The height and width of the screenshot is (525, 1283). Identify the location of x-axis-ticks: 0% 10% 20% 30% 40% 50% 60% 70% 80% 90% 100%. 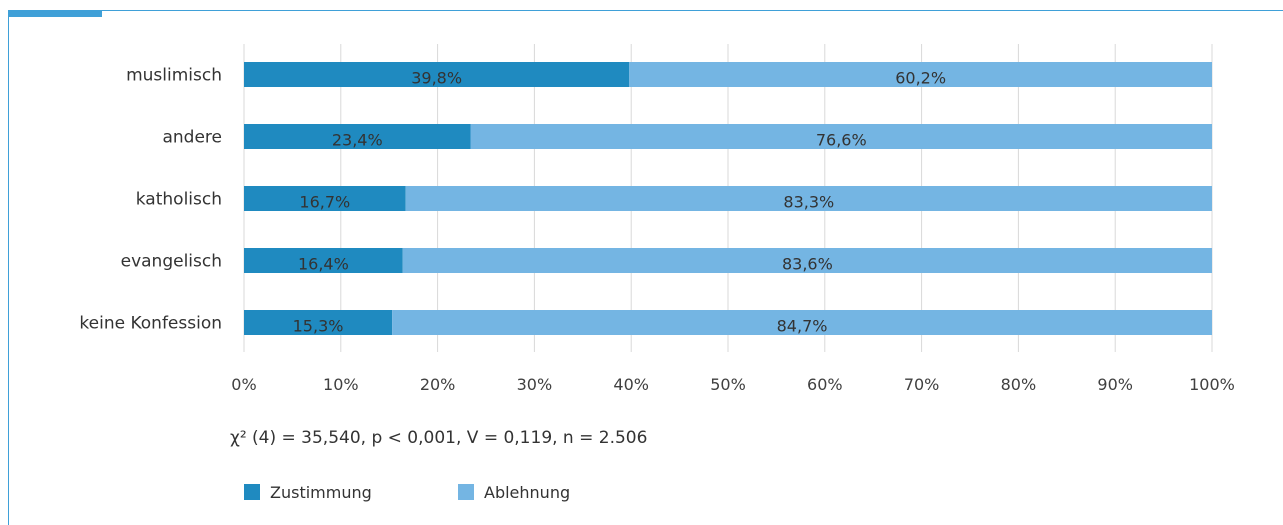
(733, 384).